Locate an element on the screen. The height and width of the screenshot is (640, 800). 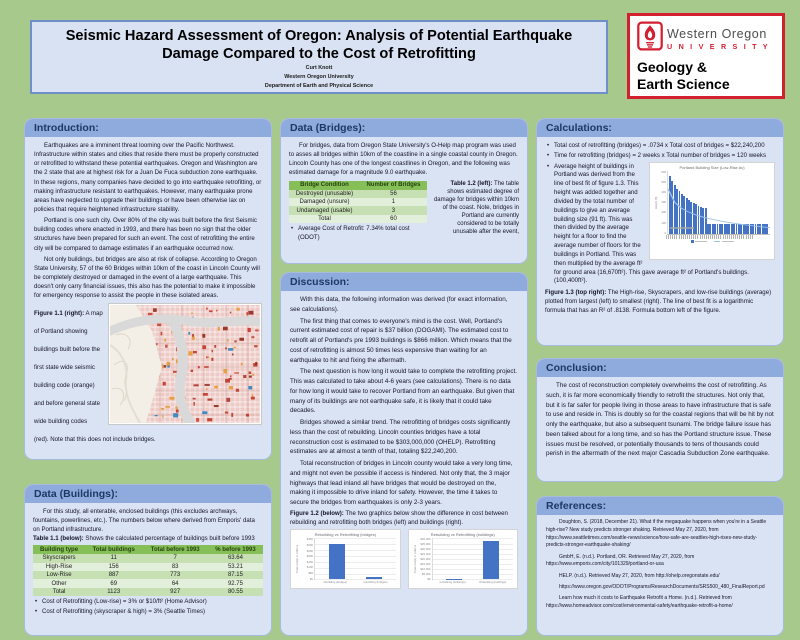
table-row: Damaged (unsure) 1 is located at coordinates (358, 202).